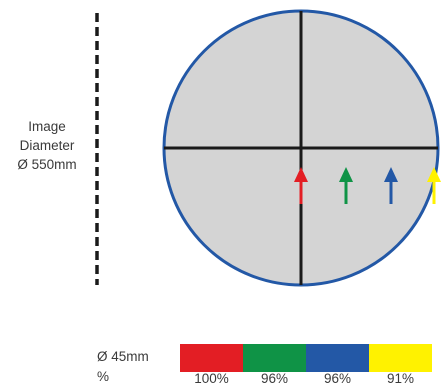 The width and height of the screenshot is (441, 385). I want to click on legend-value-4: 91%, so click(400, 378).